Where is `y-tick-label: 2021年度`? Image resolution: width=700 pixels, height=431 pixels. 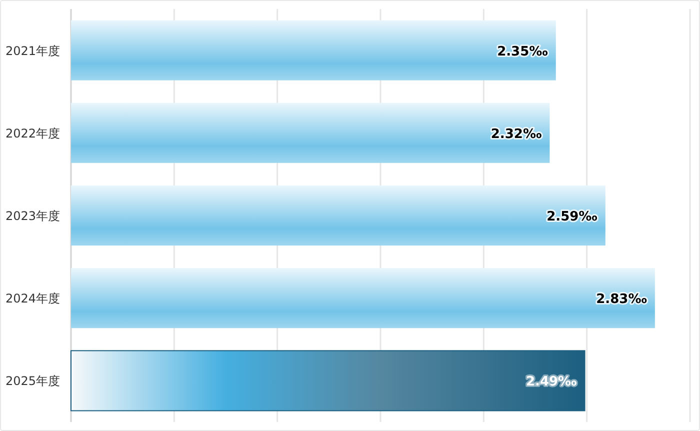
y-tick-label: 2021年度 is located at coordinates (32, 51).